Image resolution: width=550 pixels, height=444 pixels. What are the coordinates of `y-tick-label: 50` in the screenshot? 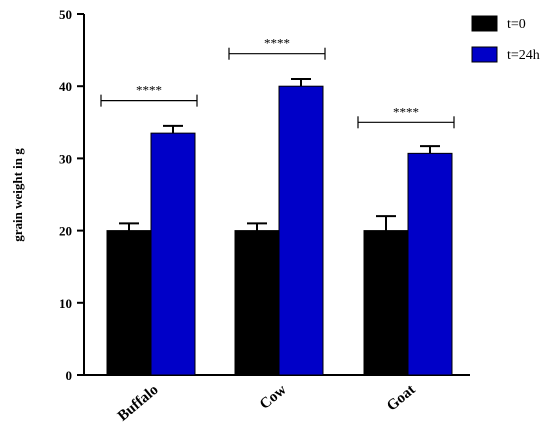 It's located at (65, 14).